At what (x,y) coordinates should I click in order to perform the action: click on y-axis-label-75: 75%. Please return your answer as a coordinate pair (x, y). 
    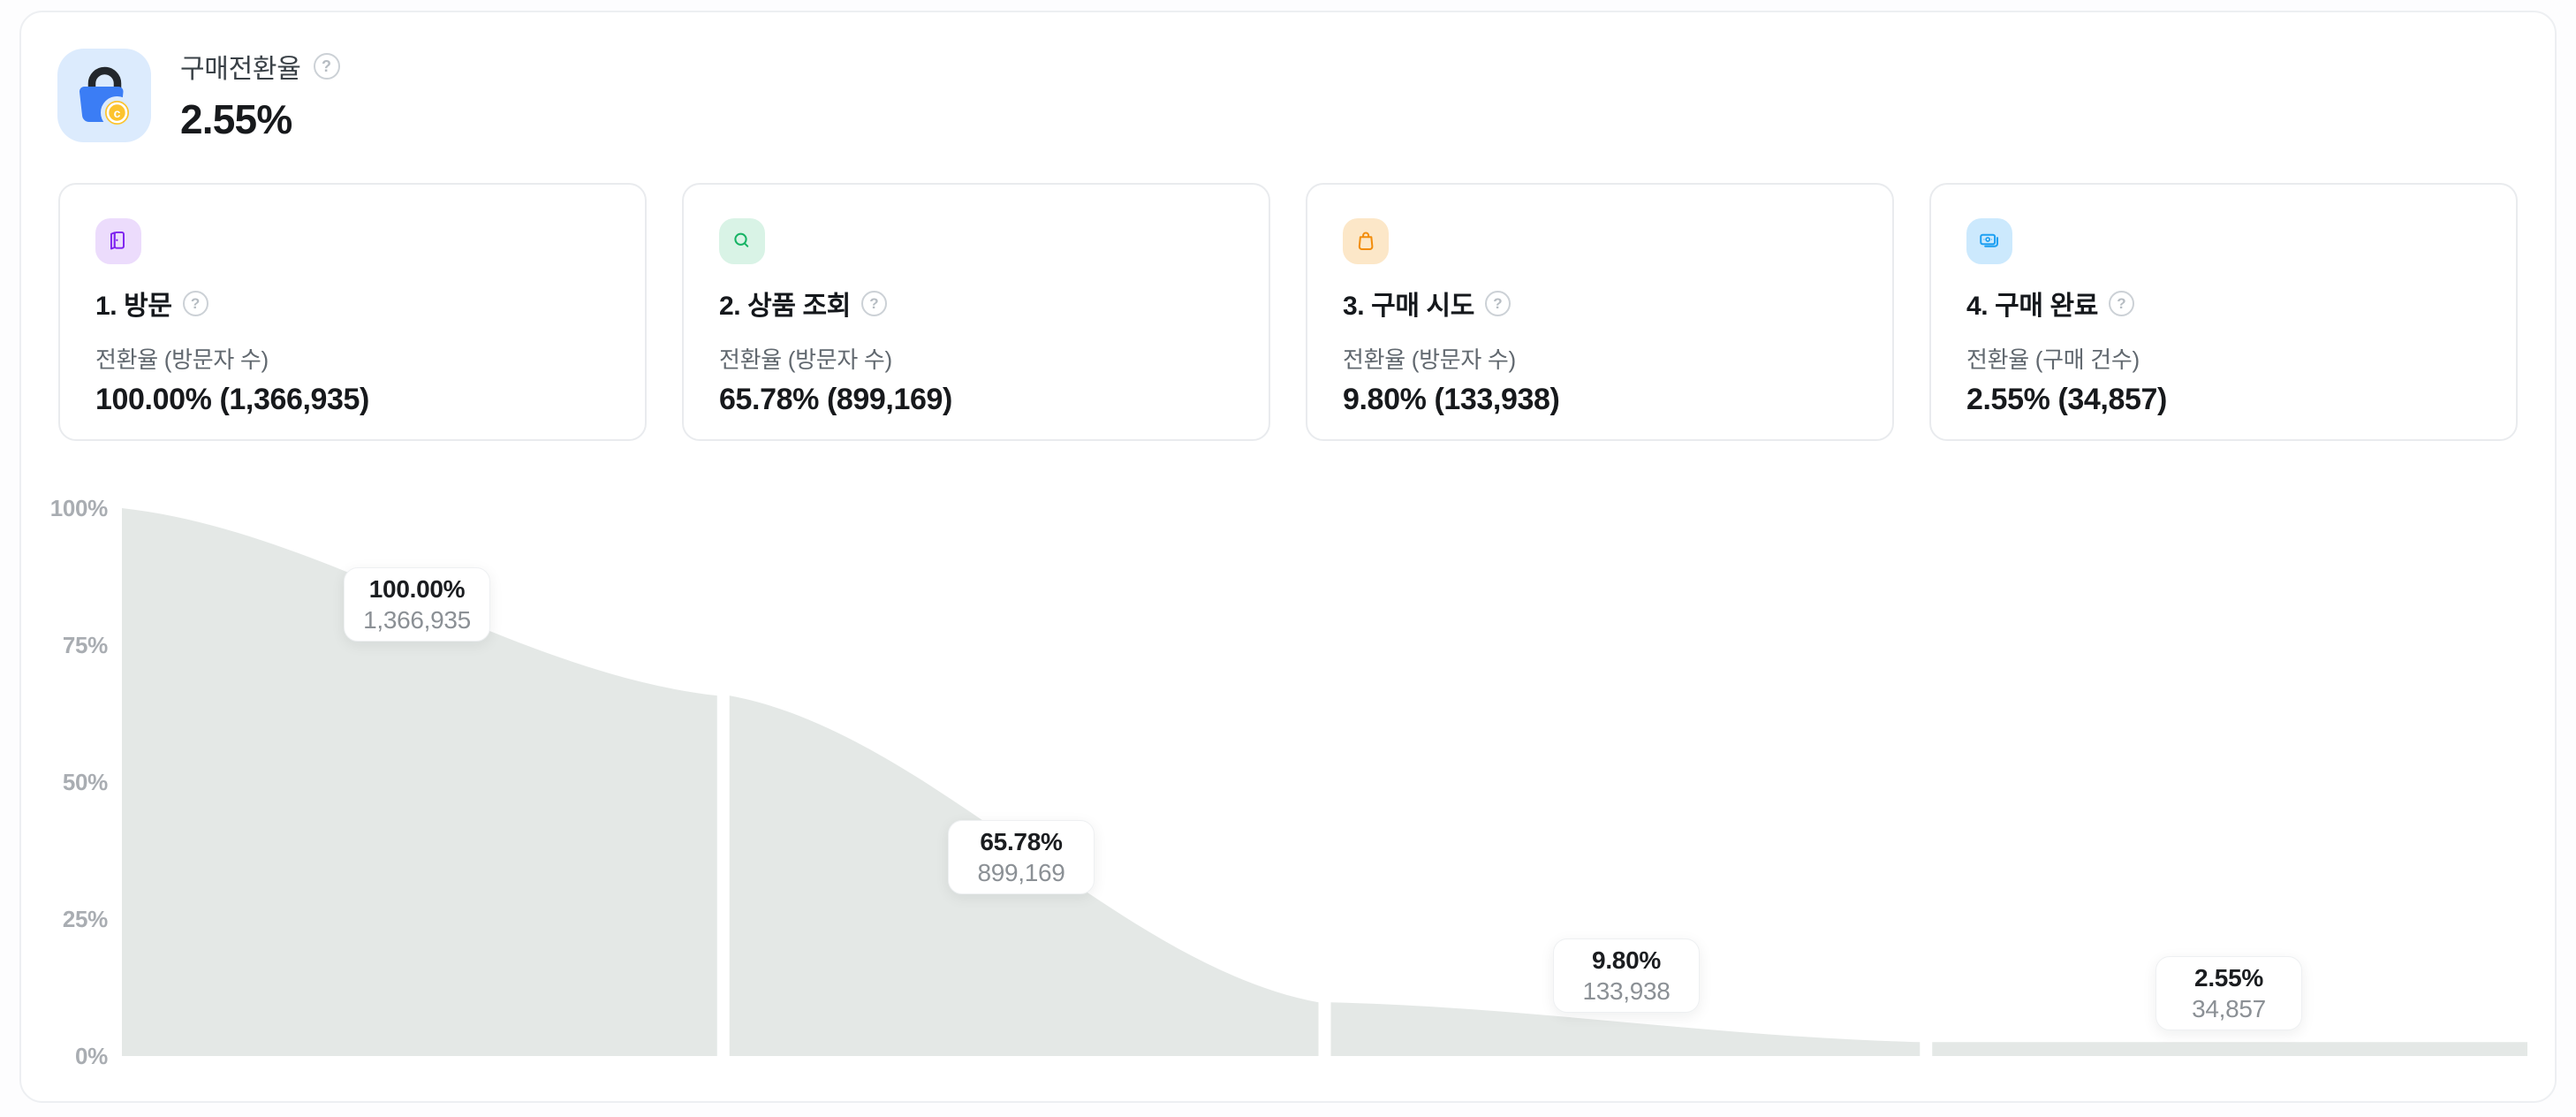
    Looking at the image, I should click on (85, 645).